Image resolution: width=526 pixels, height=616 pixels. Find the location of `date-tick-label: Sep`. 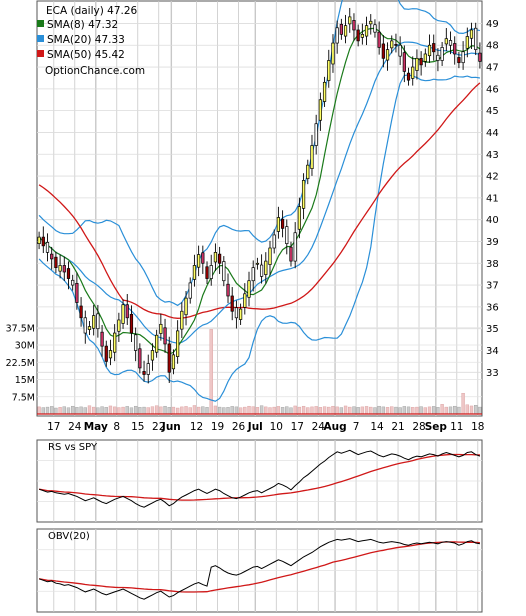

date-tick-label: Sep is located at coordinates (436, 427).